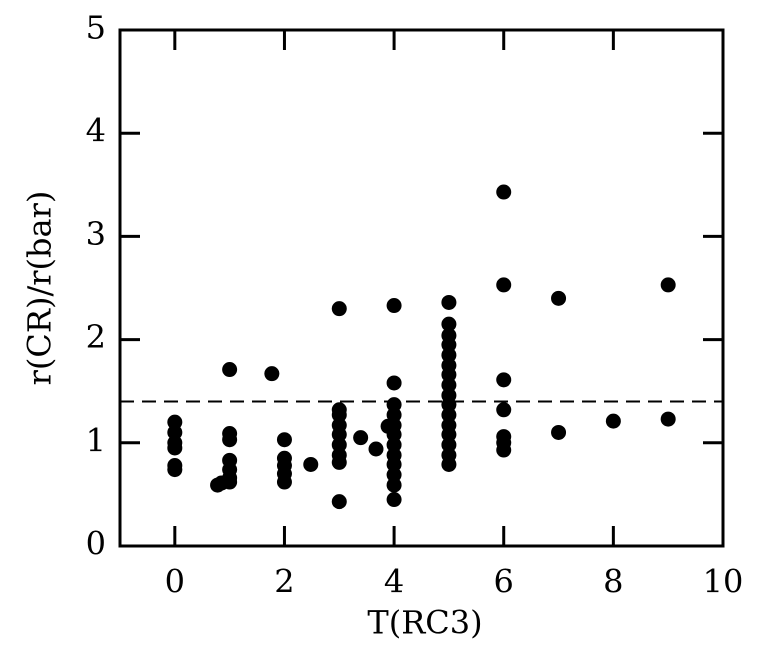 Image resolution: width=771 pixels, height=653 pixels. I want to click on y-axis-label: r(CR)/r(bar), so click(40, 288).